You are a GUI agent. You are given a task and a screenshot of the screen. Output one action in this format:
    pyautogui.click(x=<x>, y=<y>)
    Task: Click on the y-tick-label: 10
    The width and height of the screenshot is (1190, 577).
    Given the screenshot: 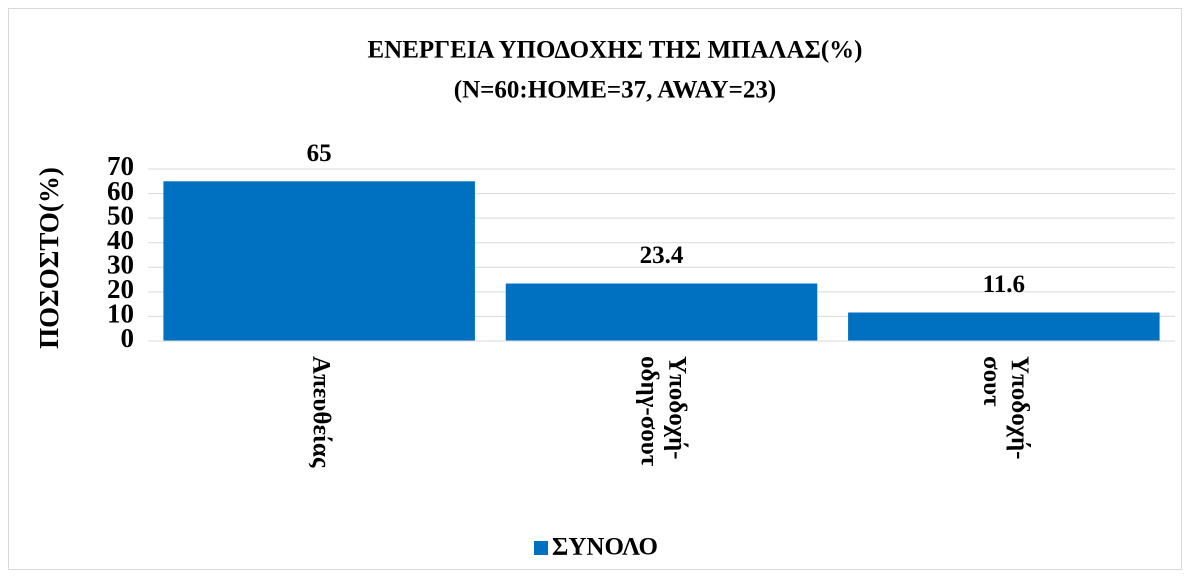 What is the action you would take?
    pyautogui.click(x=120, y=314)
    